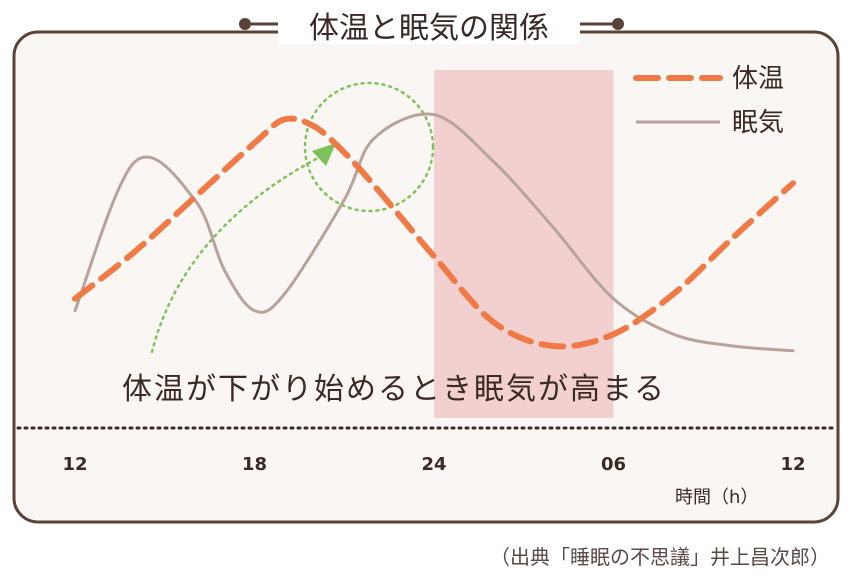  I want to click on x-axis-label: 時間（h）, so click(716, 497).